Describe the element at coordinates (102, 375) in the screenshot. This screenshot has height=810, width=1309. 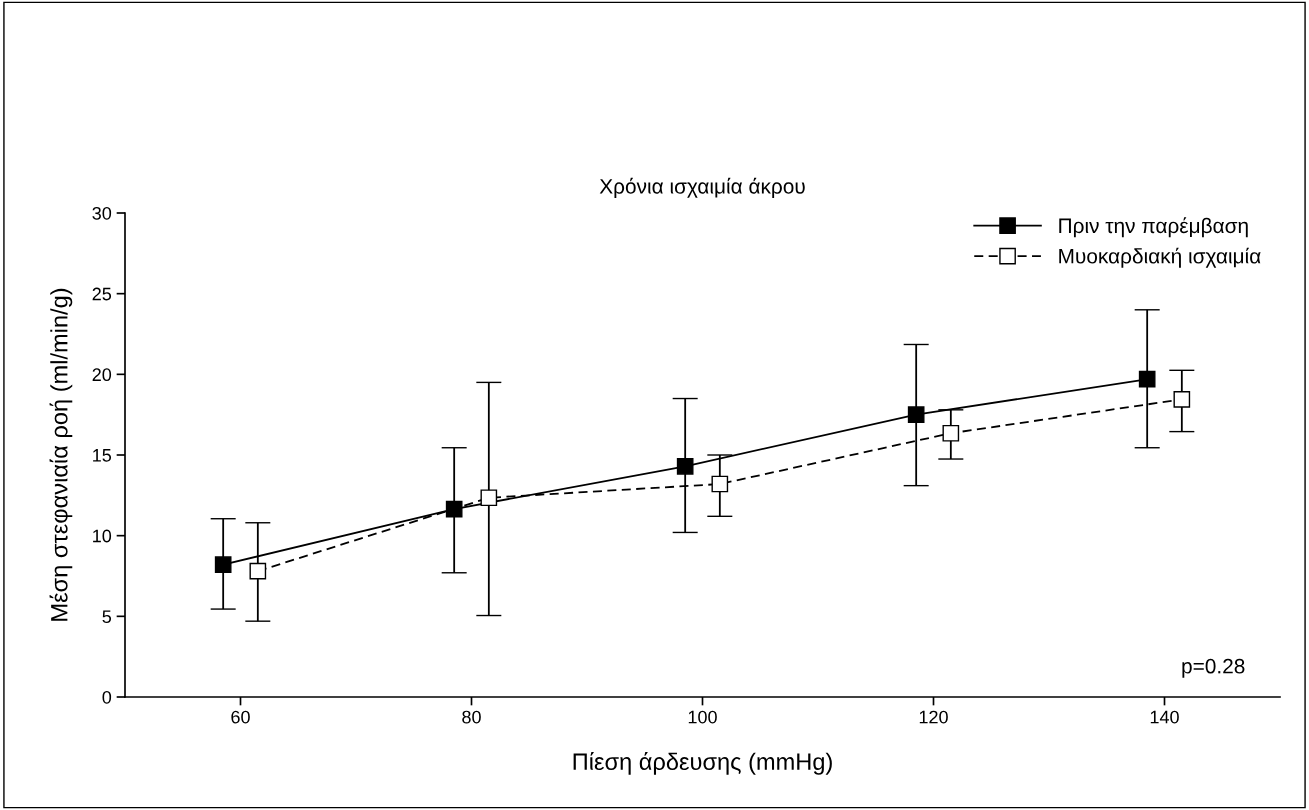
I see `y-tick-label: 20` at that location.